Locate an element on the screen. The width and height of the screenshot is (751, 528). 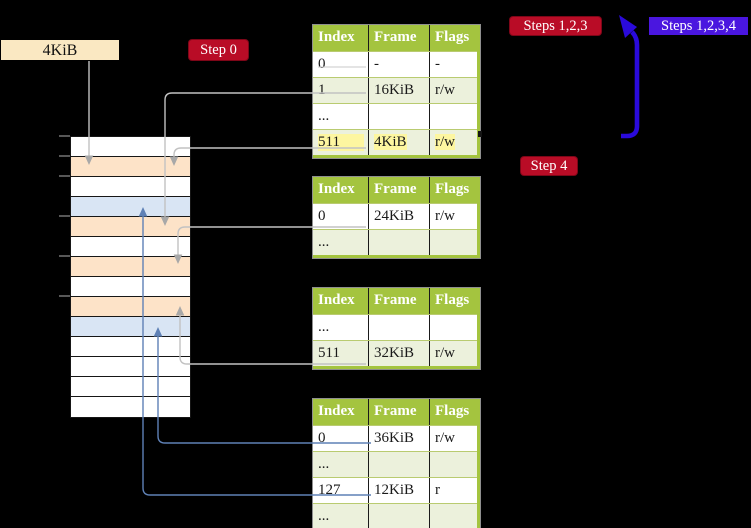
cell-text: 36KiB is located at coordinates (394, 438).